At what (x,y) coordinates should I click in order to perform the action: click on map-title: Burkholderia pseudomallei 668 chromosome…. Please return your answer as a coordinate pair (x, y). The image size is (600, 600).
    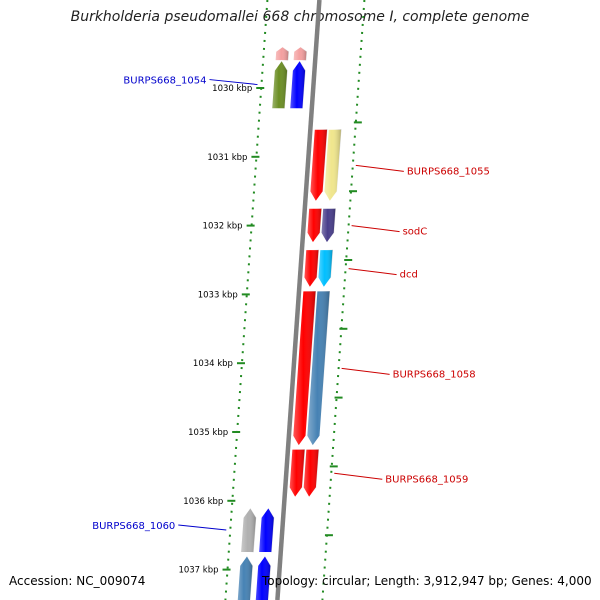
    Looking at the image, I should click on (300, 17).